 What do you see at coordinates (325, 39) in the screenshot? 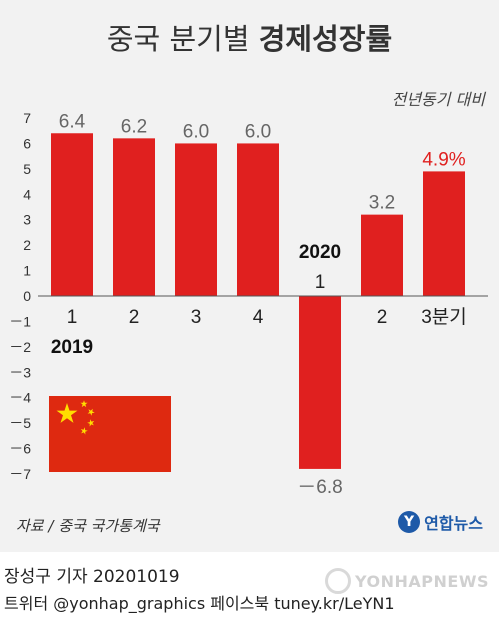
I see `title-bold: 경제성장률` at bounding box center [325, 39].